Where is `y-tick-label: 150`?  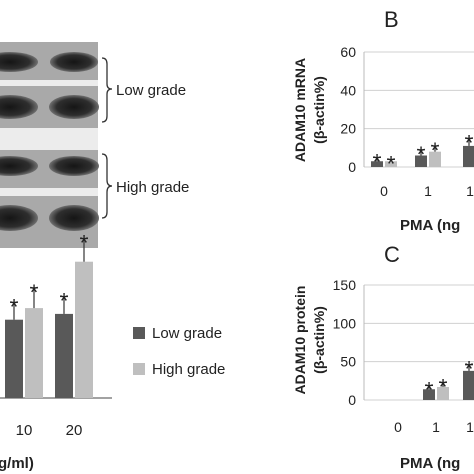 y-tick-label: 150 is located at coordinates (345, 285).